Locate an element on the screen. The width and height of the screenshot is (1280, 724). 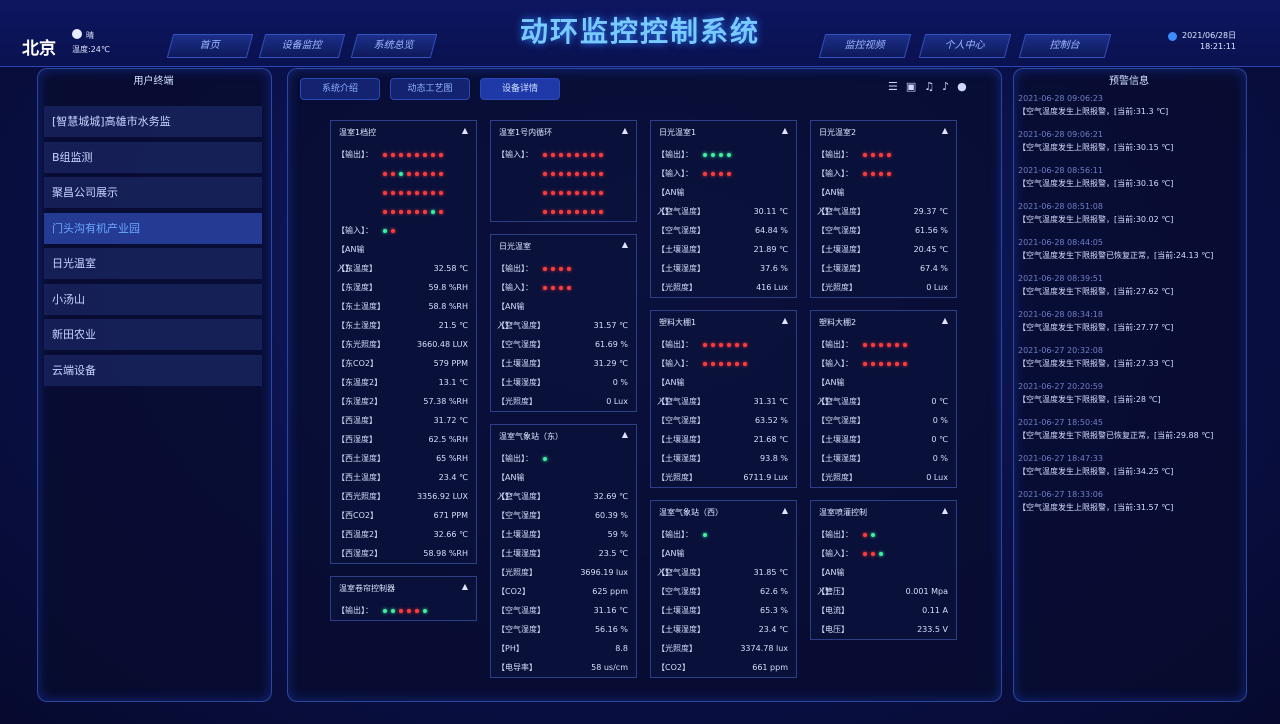
sidebar-item: 小汤山 is located at coordinates (153, 299).